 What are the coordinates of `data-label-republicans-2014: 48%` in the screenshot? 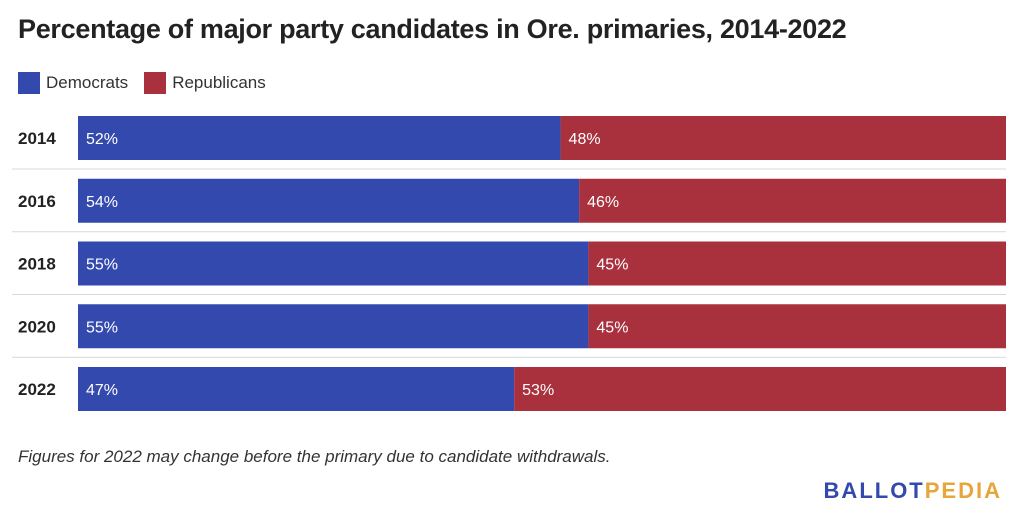 It's located at (585, 139).